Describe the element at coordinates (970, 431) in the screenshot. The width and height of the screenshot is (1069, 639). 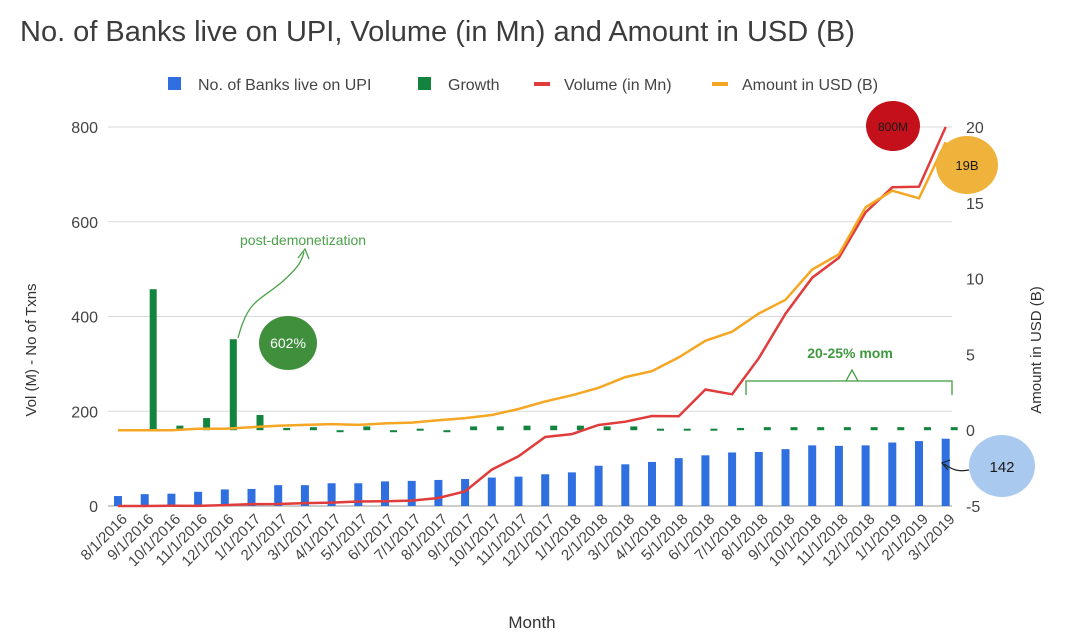
I see `y-tick-label-right: 0` at that location.